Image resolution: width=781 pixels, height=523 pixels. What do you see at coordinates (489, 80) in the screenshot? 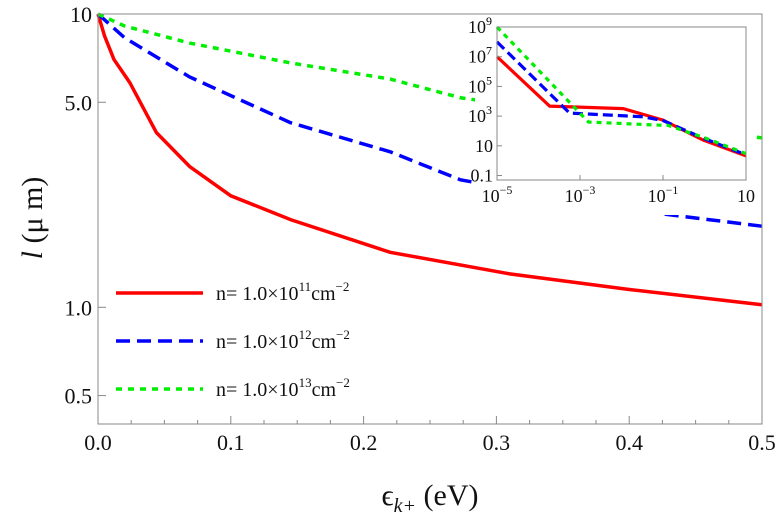
I see `inset-y-tick-exponent: 5` at bounding box center [489, 80].